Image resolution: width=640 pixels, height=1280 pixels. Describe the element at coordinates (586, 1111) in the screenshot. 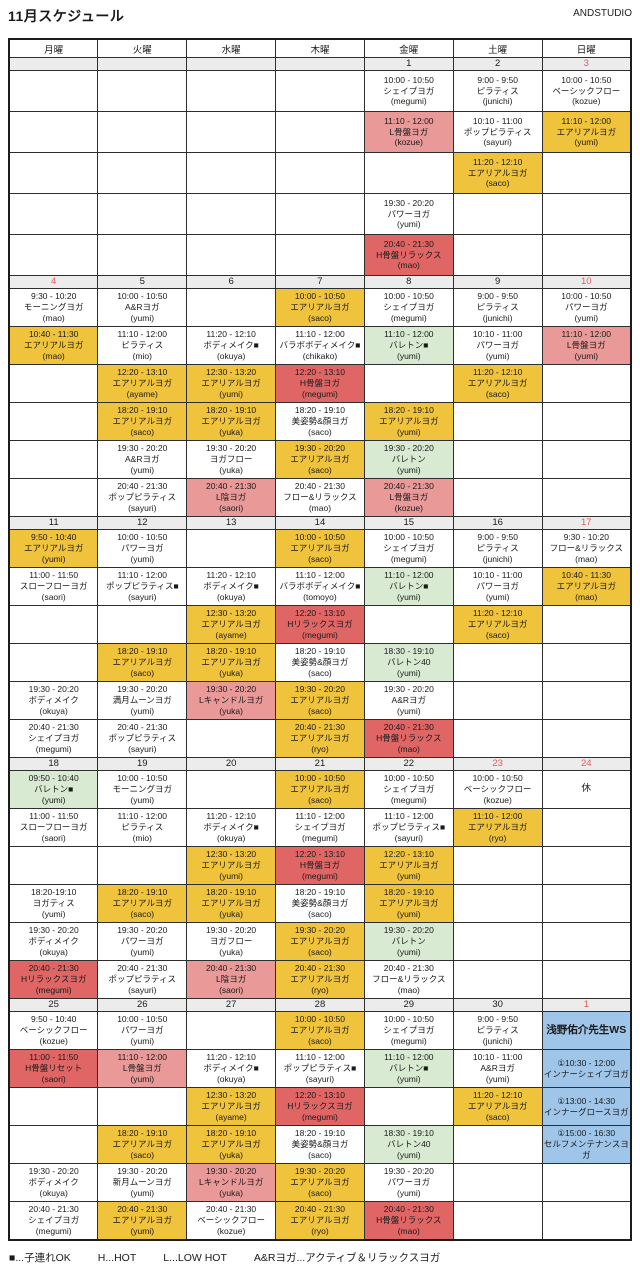

I see `class-name: インナーグロースヨガ` at that location.